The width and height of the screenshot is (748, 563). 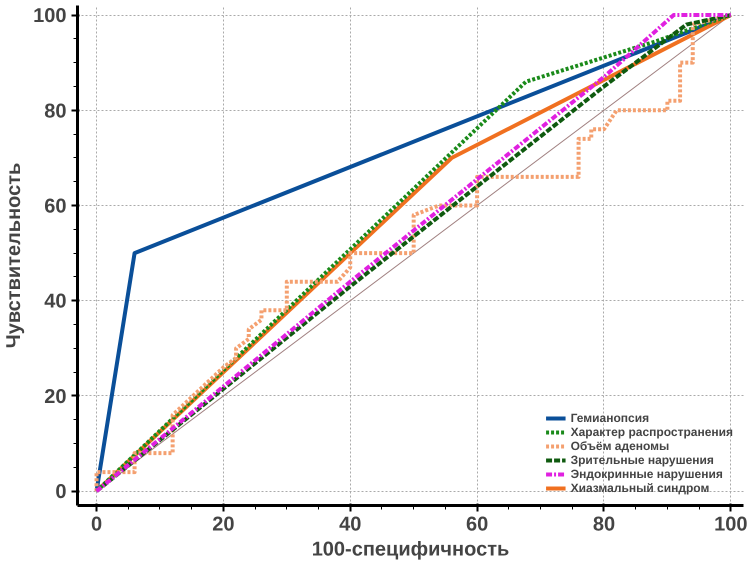 I want to click on x-axis-title: 100-специфичность, so click(x=411, y=549).